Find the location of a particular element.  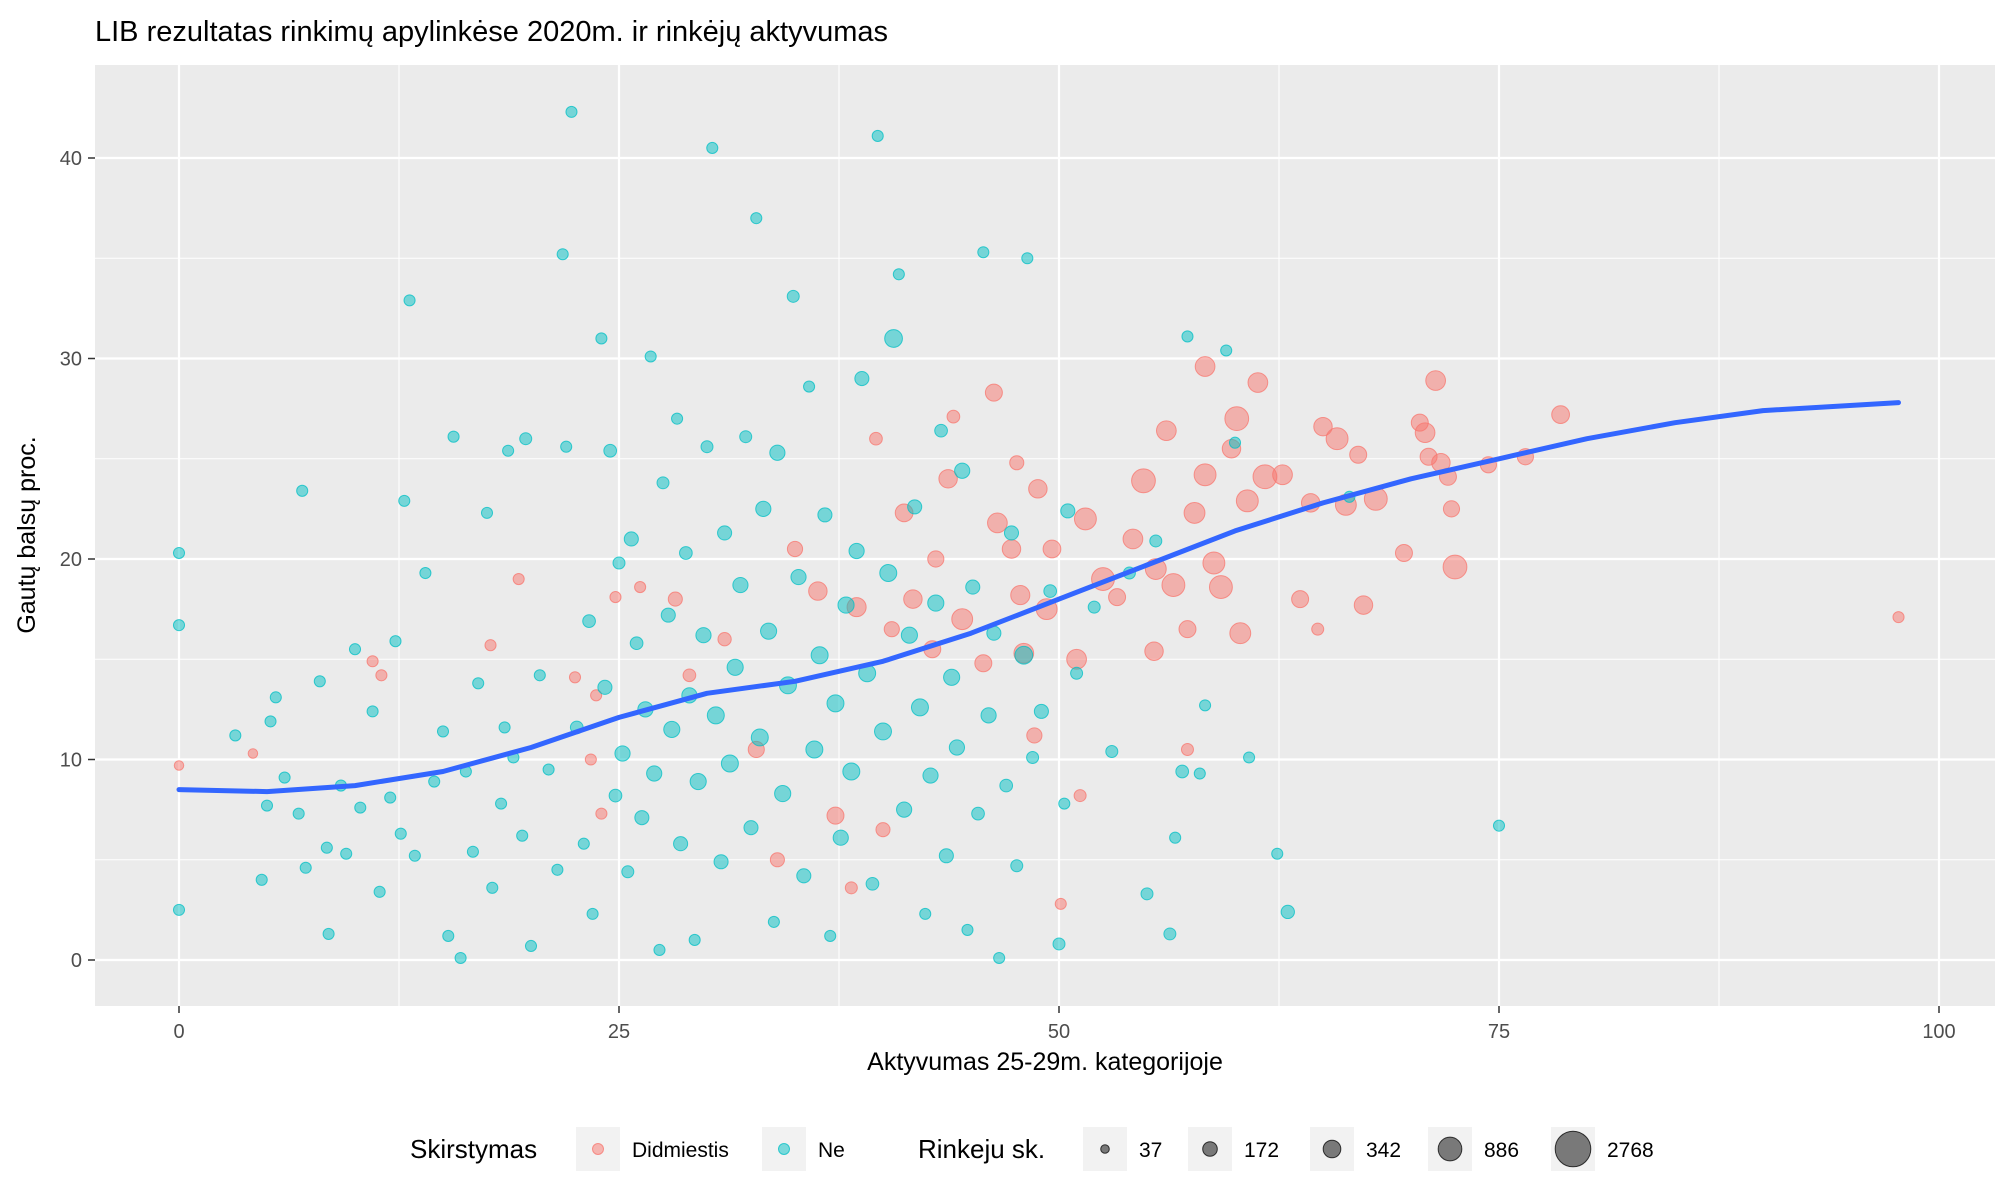

legend-label: 2768 is located at coordinates (1630, 1150).